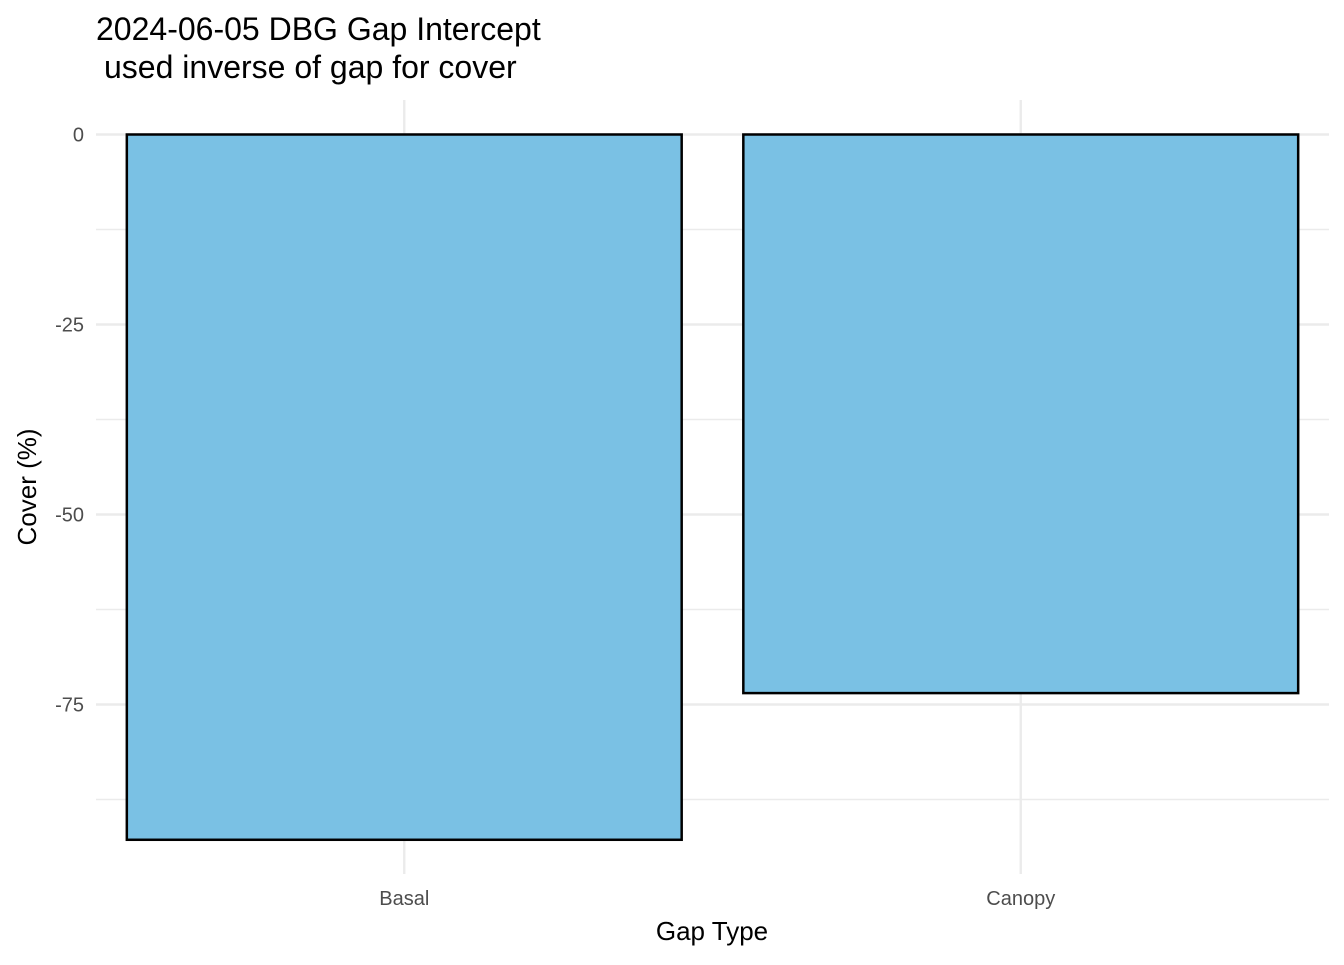 Image resolution: width=1344 pixels, height=965 pixels. I want to click on y-tick-label: -25, so click(69, 326).